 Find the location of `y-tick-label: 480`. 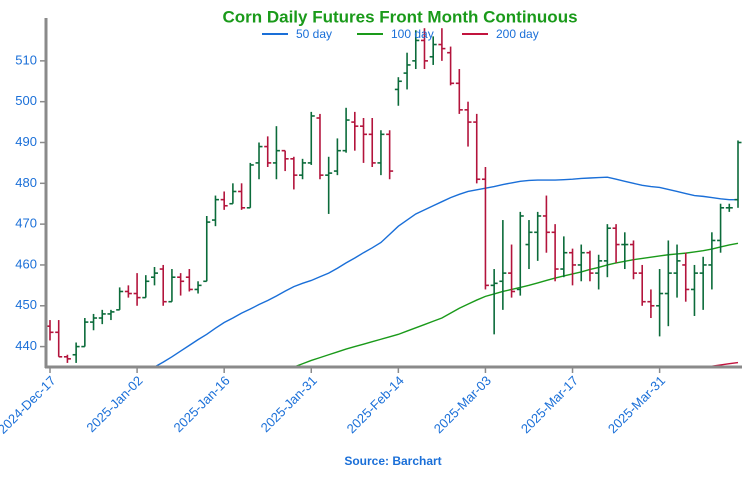

y-tick-label: 480 is located at coordinates (26, 182).